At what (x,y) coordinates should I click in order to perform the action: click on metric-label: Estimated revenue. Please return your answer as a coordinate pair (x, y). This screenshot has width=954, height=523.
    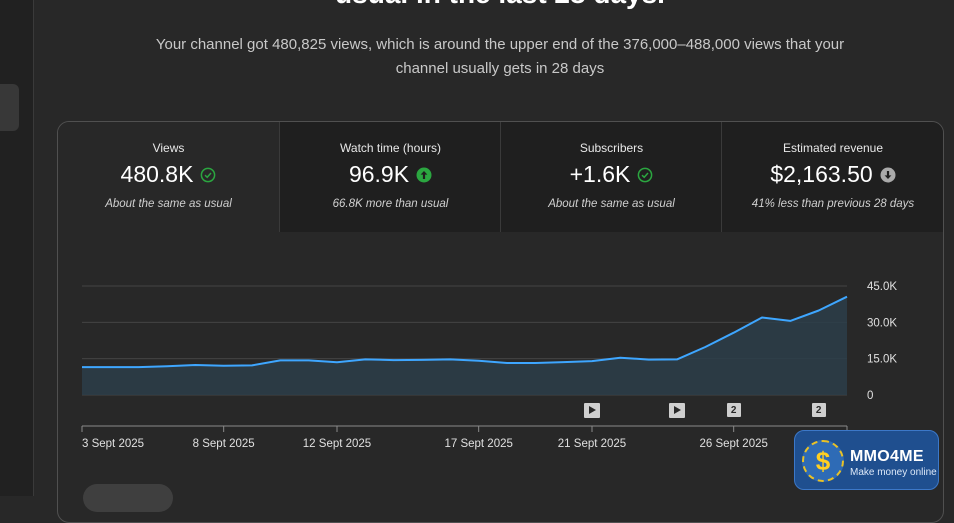
    Looking at the image, I should click on (833, 148).